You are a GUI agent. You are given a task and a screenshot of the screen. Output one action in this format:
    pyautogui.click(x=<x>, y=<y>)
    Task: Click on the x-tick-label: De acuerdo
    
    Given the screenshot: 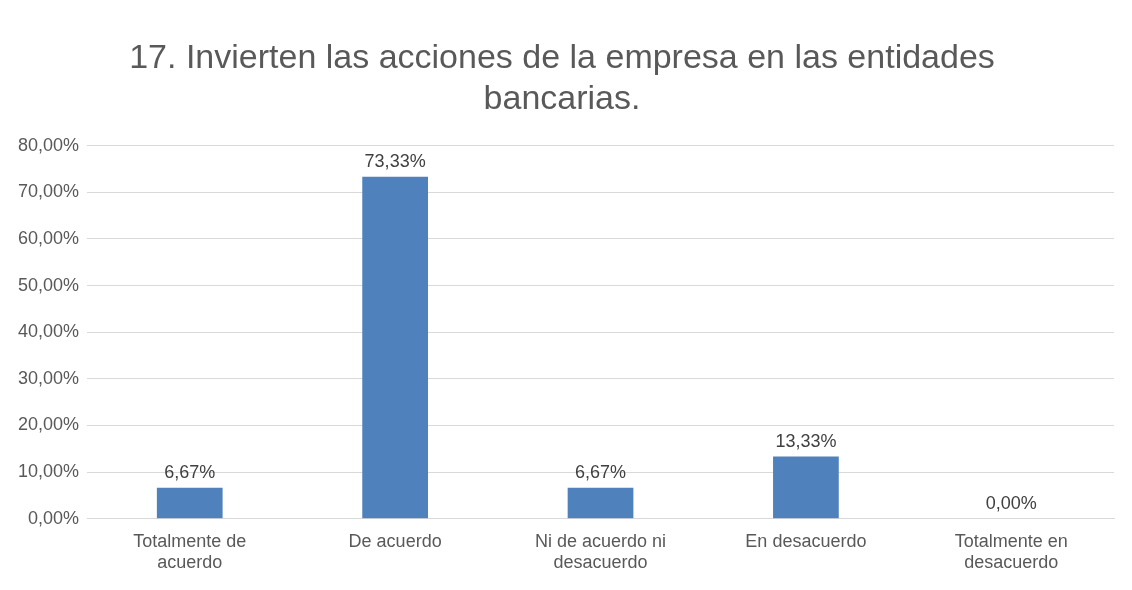 What is the action you would take?
    pyautogui.click(x=395, y=540)
    